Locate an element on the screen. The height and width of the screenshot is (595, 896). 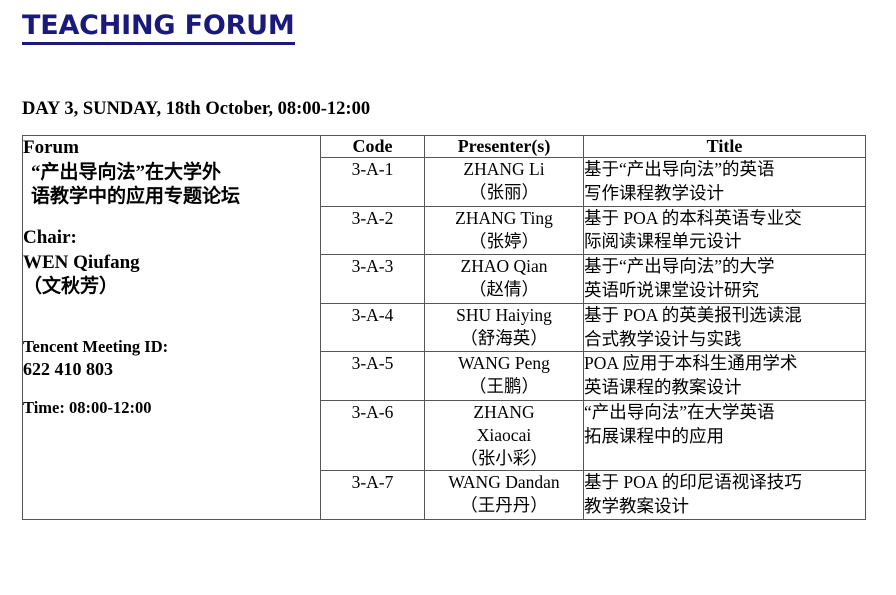
session-presenter: ZHANG Xiaocai （张小彩） is located at coordinates (504, 435).